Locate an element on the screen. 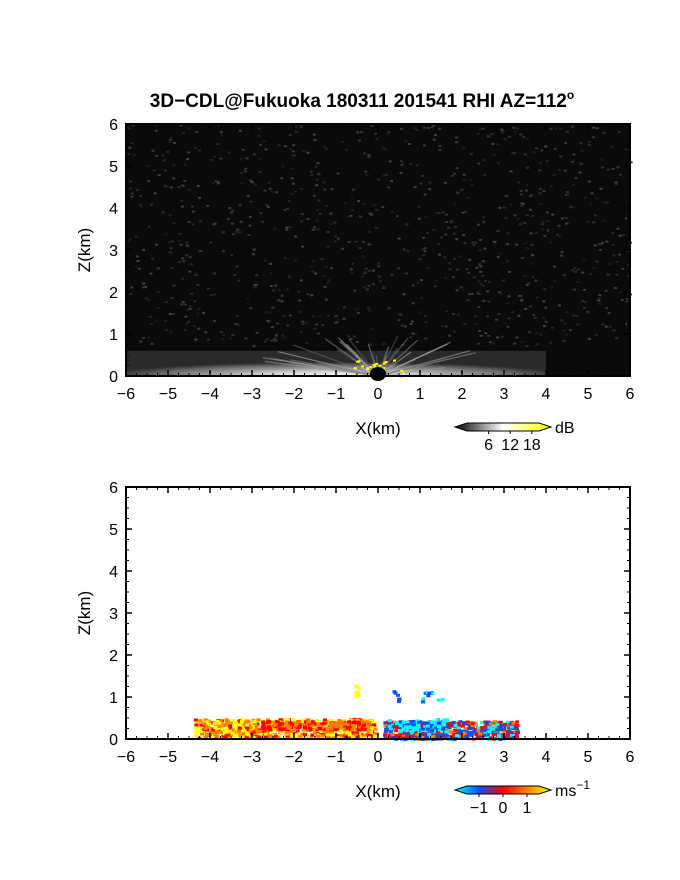 The image size is (680, 880). x-tick-label: 5 is located at coordinates (588, 757).